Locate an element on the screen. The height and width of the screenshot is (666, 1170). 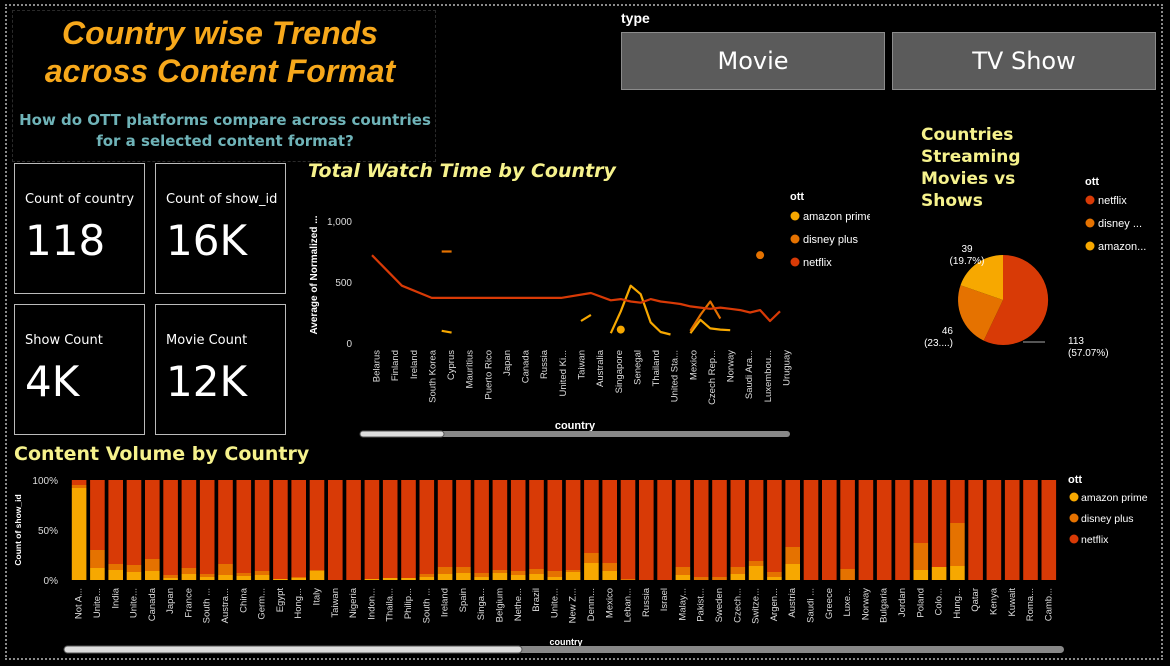
x-tick-label: Bulgaria is located at coordinates (884, 605).